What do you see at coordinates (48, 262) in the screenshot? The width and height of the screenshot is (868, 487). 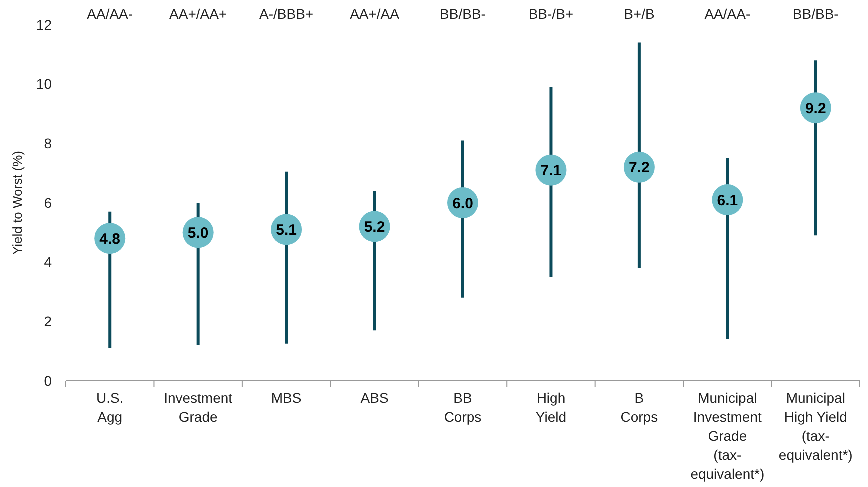 I see `y-tick-label: 4` at bounding box center [48, 262].